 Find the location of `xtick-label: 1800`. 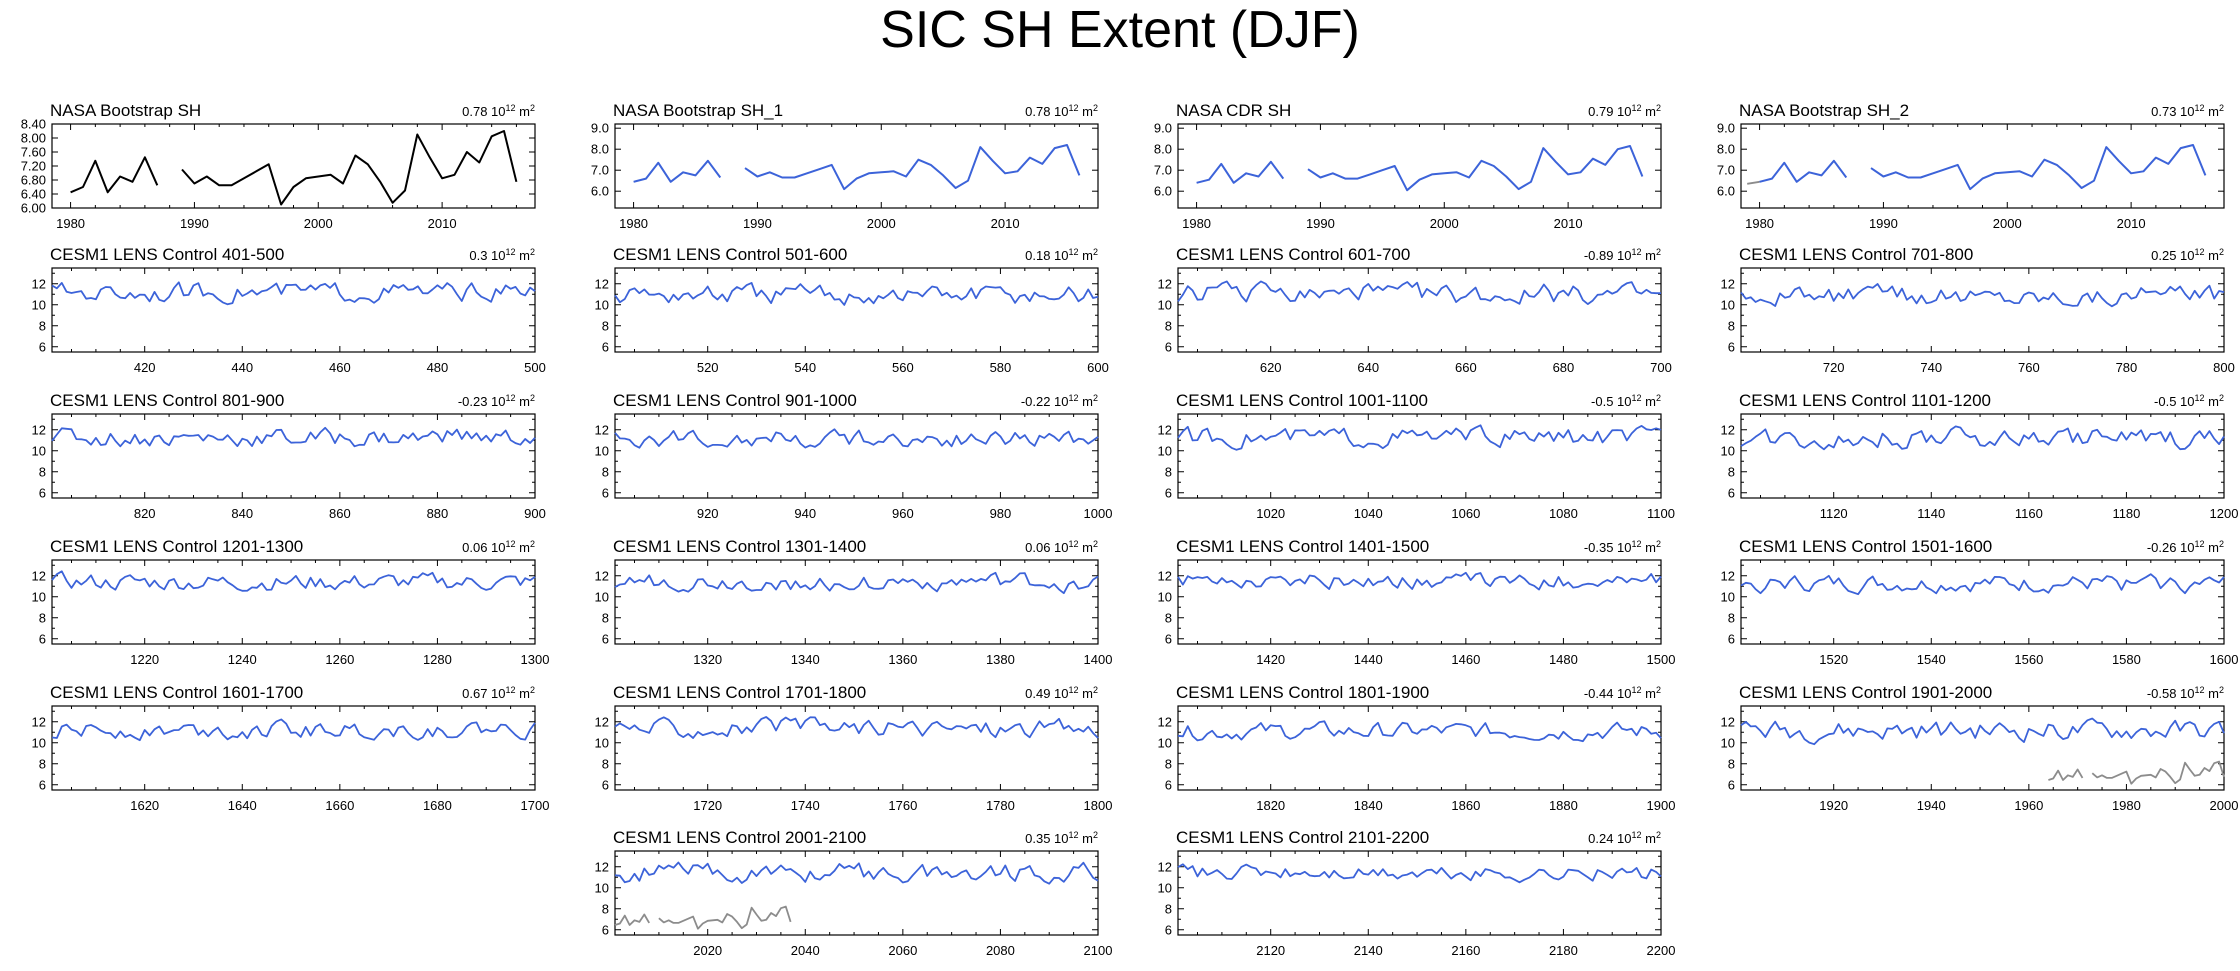

xtick-label: 1800 is located at coordinates (1098, 805).